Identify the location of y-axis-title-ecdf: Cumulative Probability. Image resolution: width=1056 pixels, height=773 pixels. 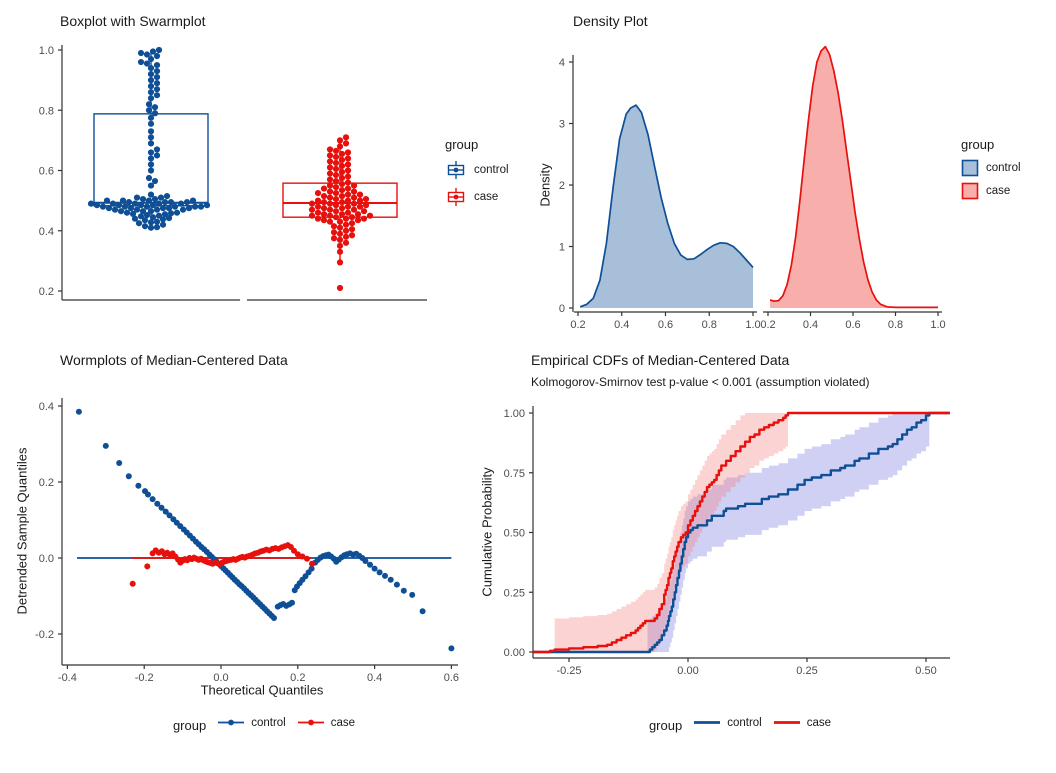
(487, 532).